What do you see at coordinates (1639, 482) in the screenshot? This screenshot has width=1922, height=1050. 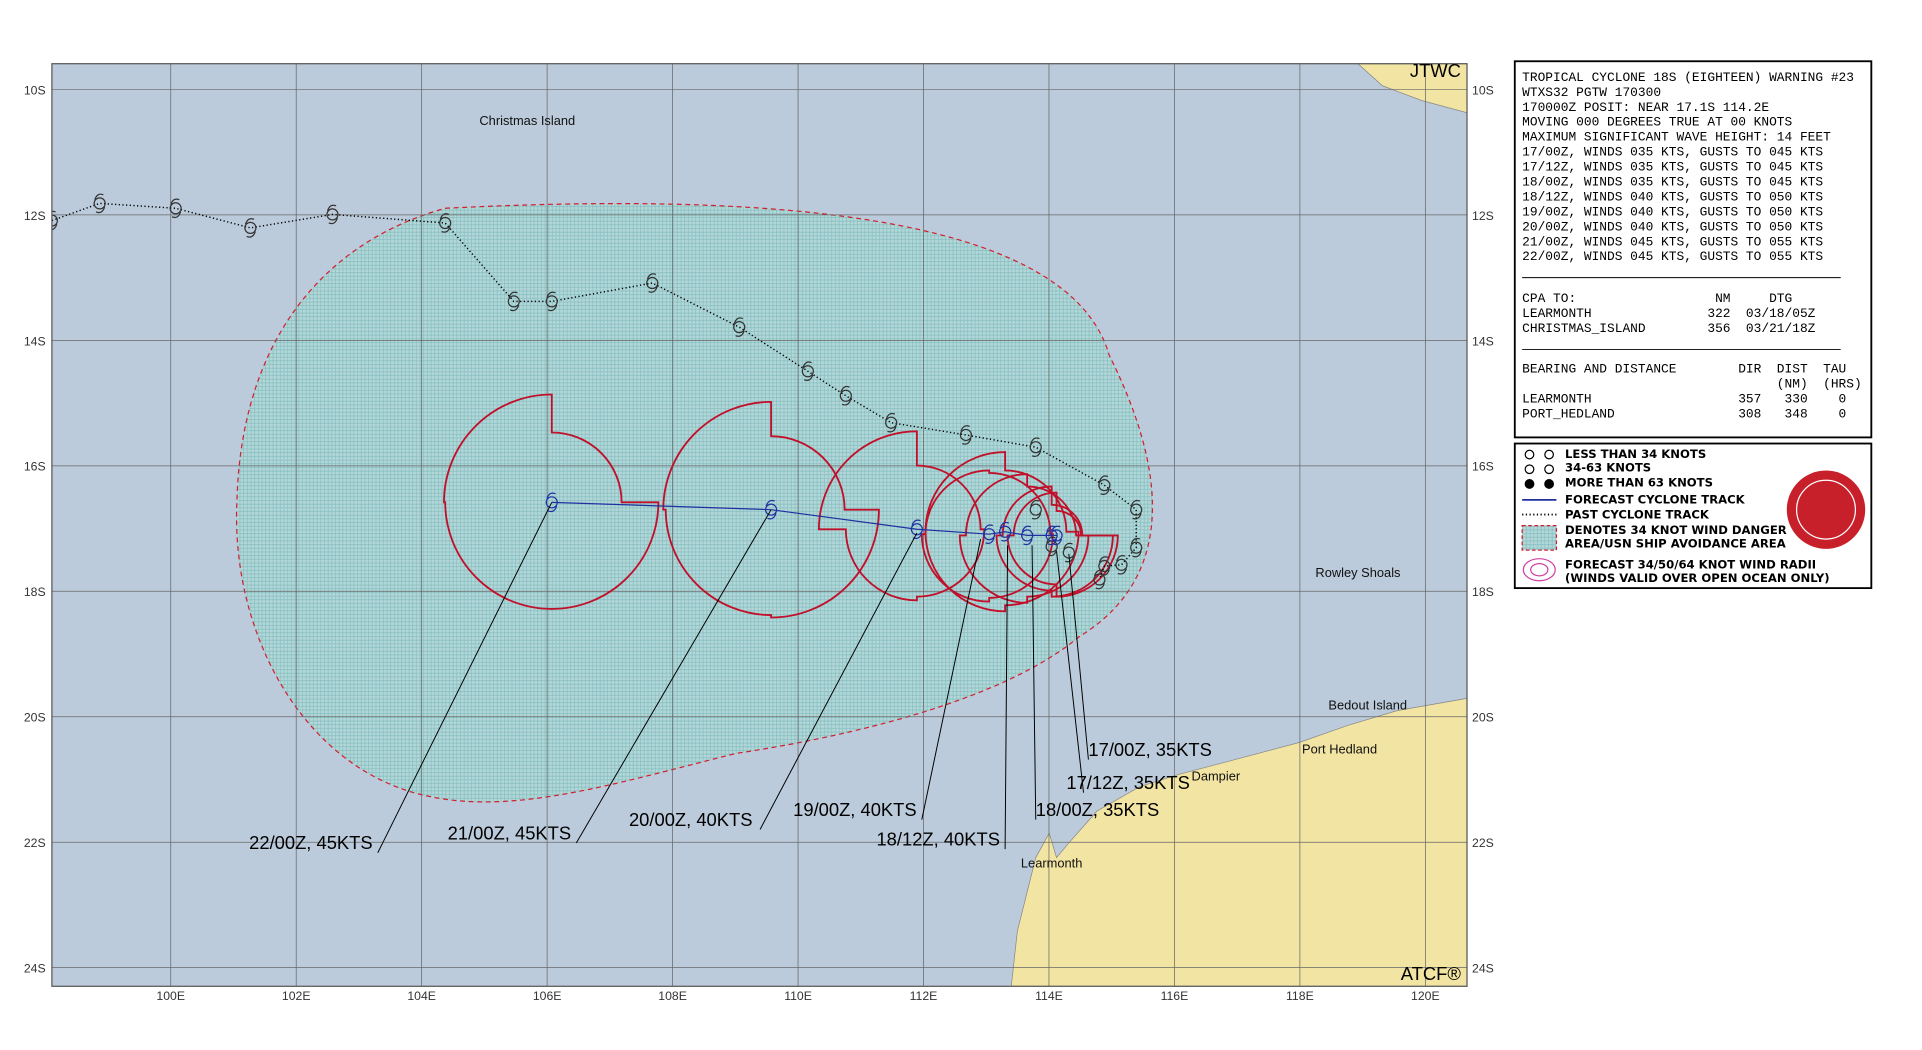 I see `legend-item: MORE THAN 63 KNOTS` at bounding box center [1639, 482].